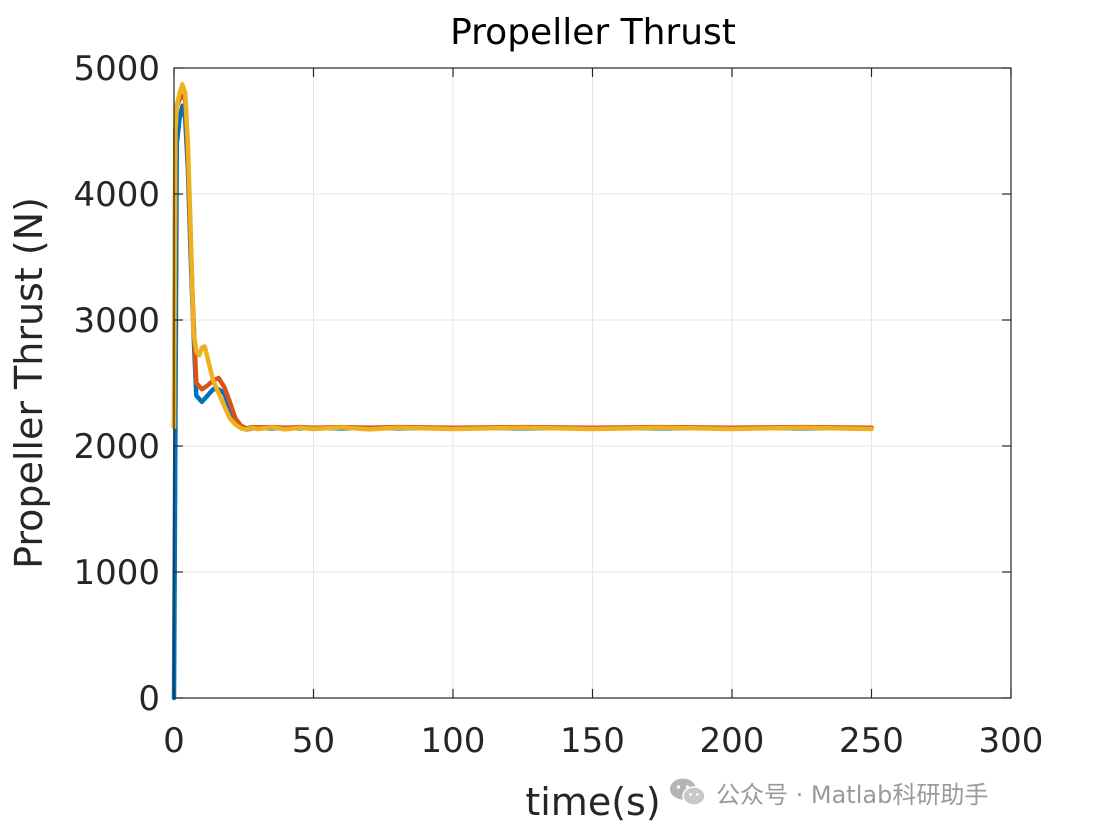 Image resolution: width=1106 pixels, height=834 pixels. I want to click on y-tick-label: 4000, so click(116, 195).